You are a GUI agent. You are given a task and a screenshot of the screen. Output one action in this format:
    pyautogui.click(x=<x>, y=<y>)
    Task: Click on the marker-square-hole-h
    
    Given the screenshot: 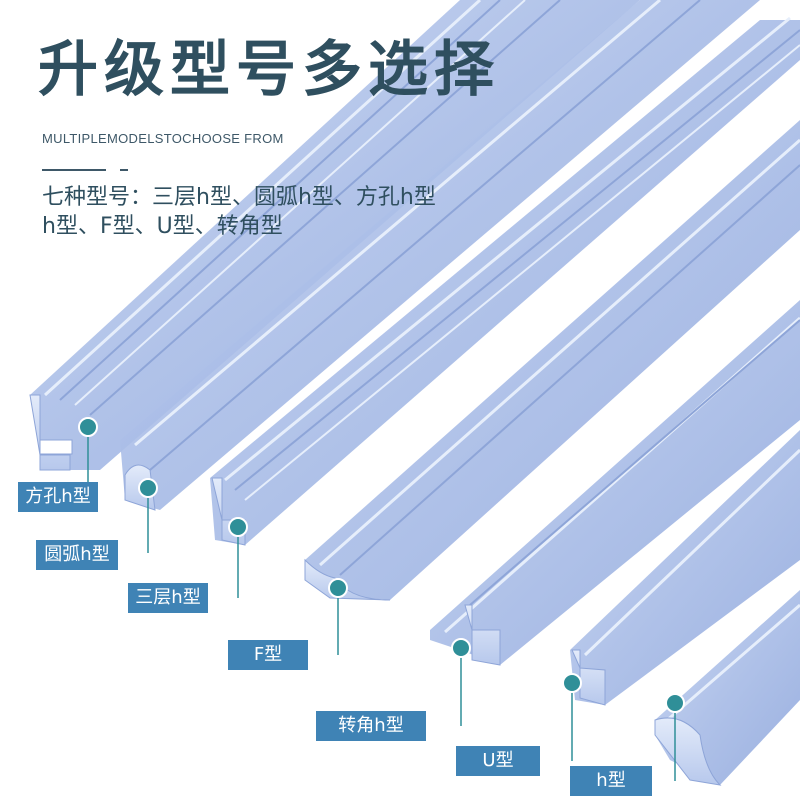 What is the action you would take?
    pyautogui.click(x=88, y=427)
    